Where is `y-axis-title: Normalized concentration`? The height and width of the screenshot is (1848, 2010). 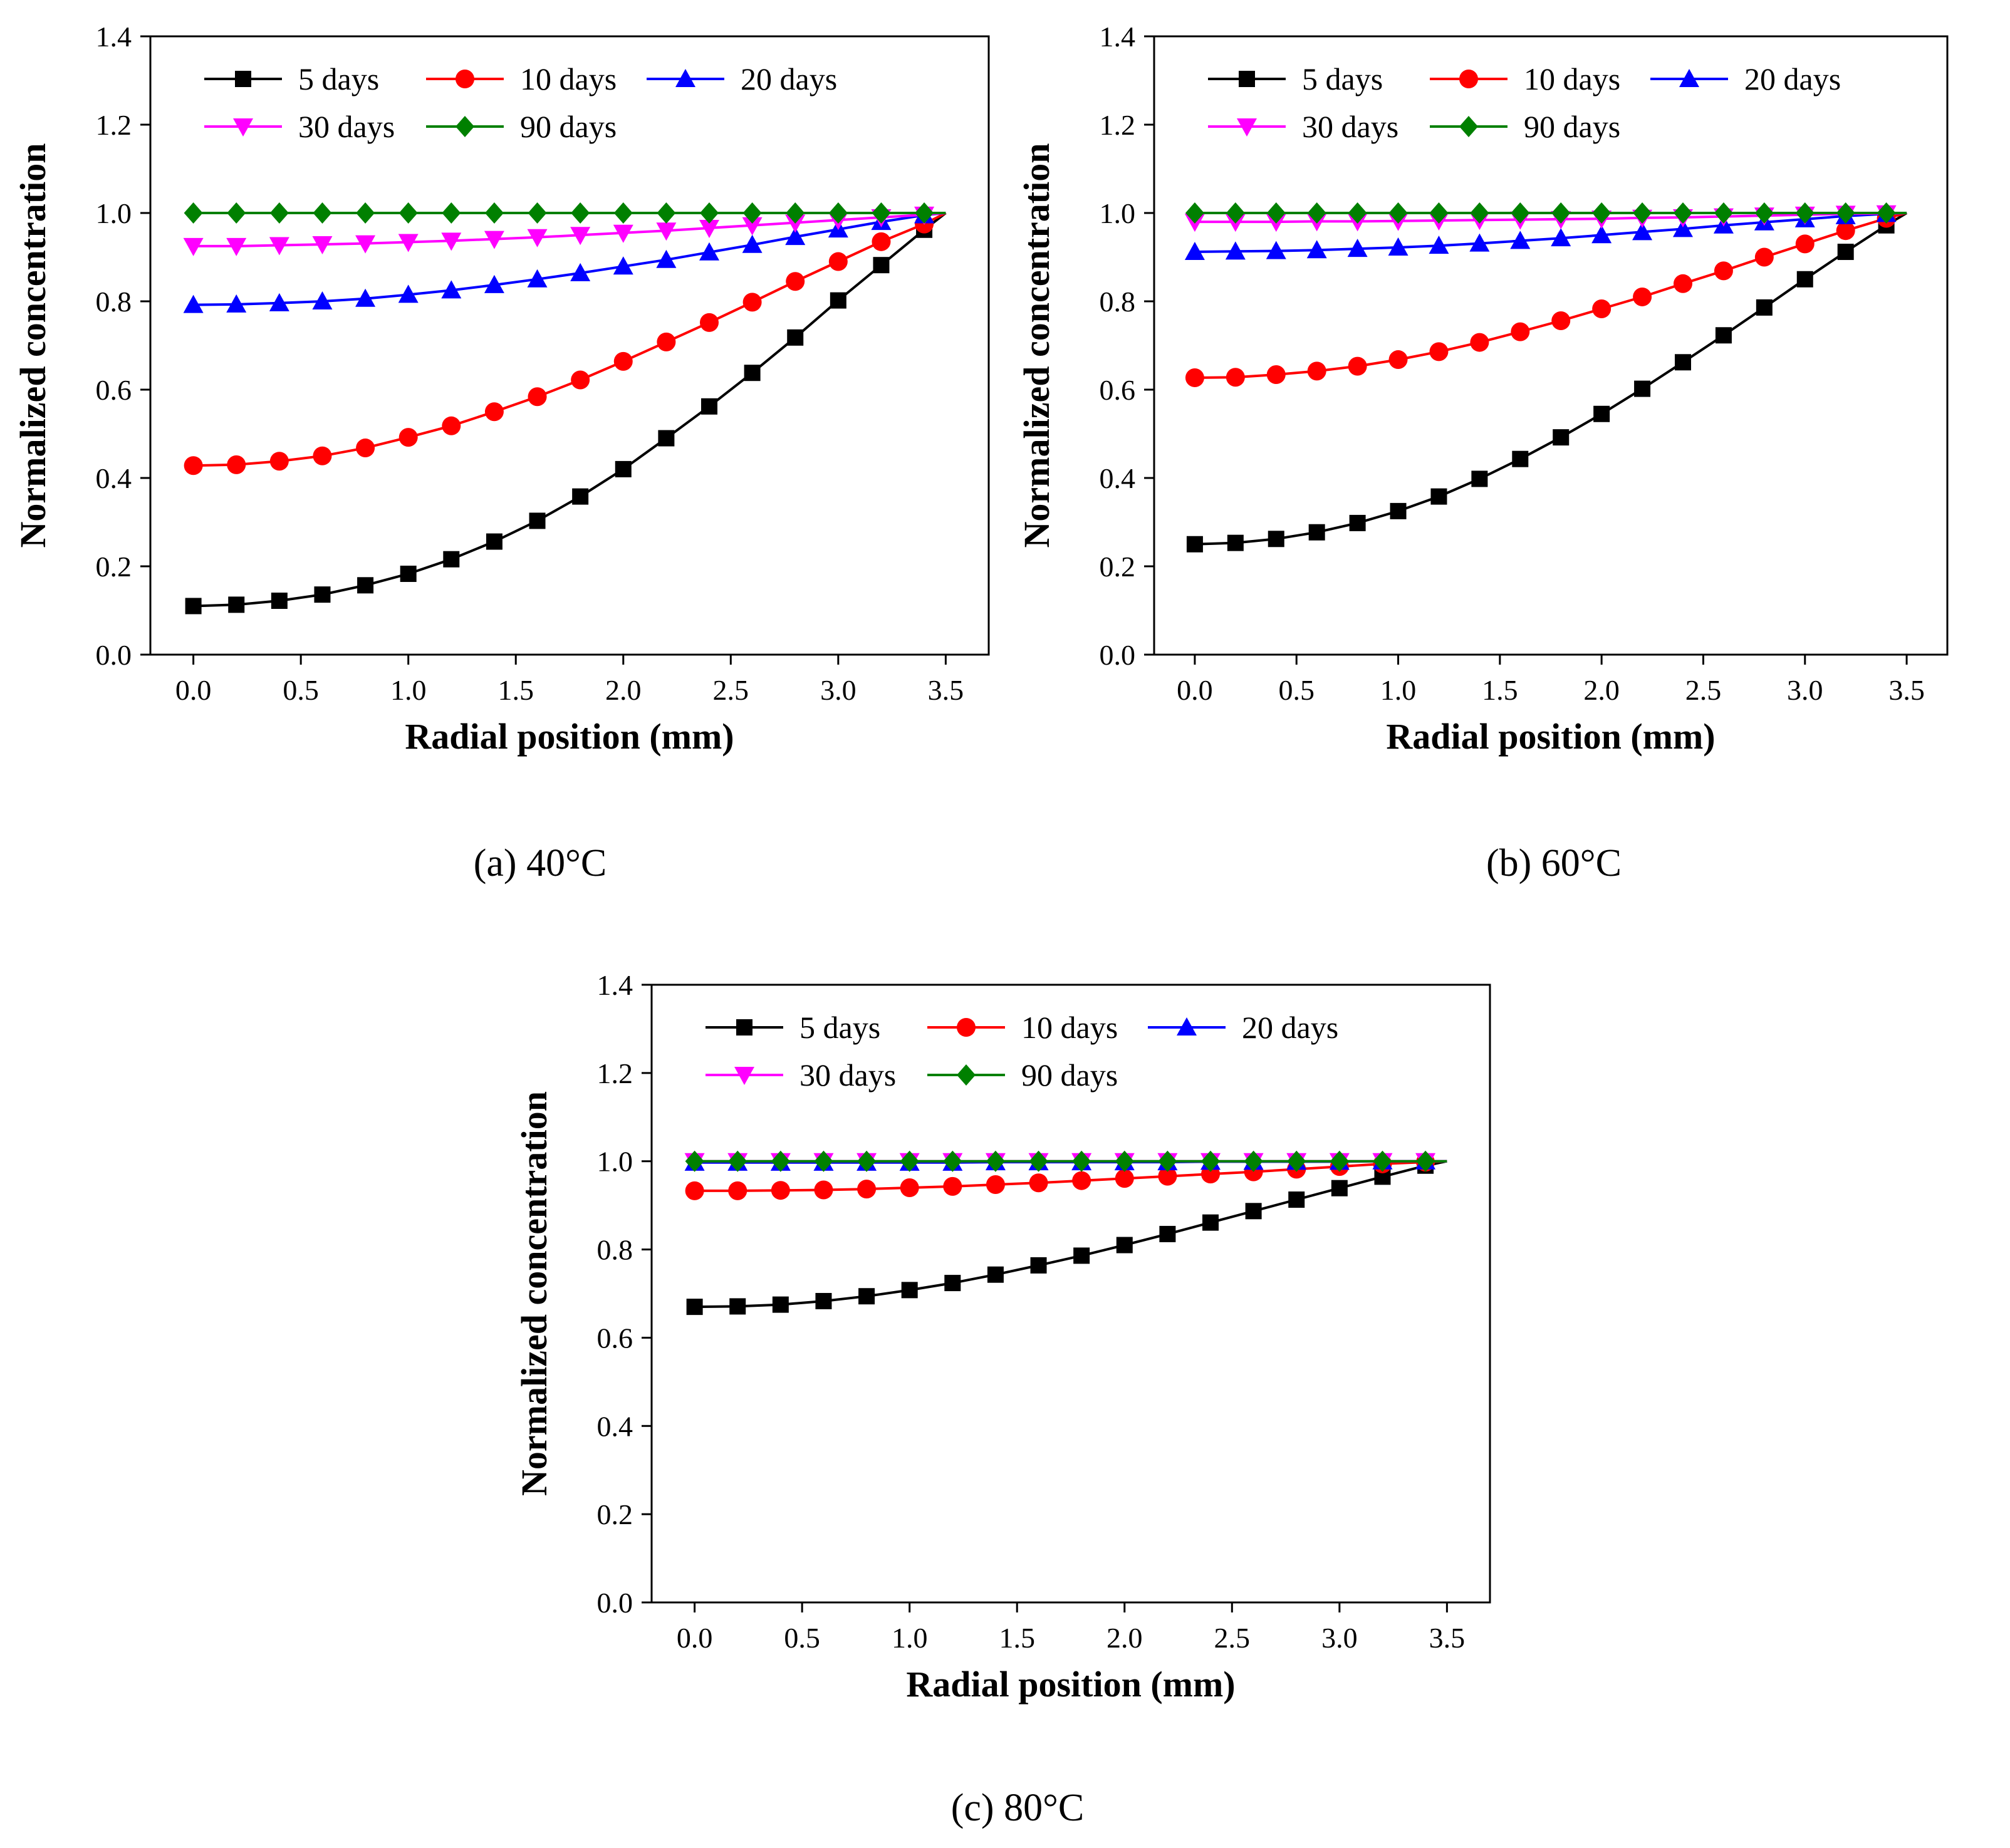
y-axis-title: Normalized concentration is located at coordinates (1036, 345).